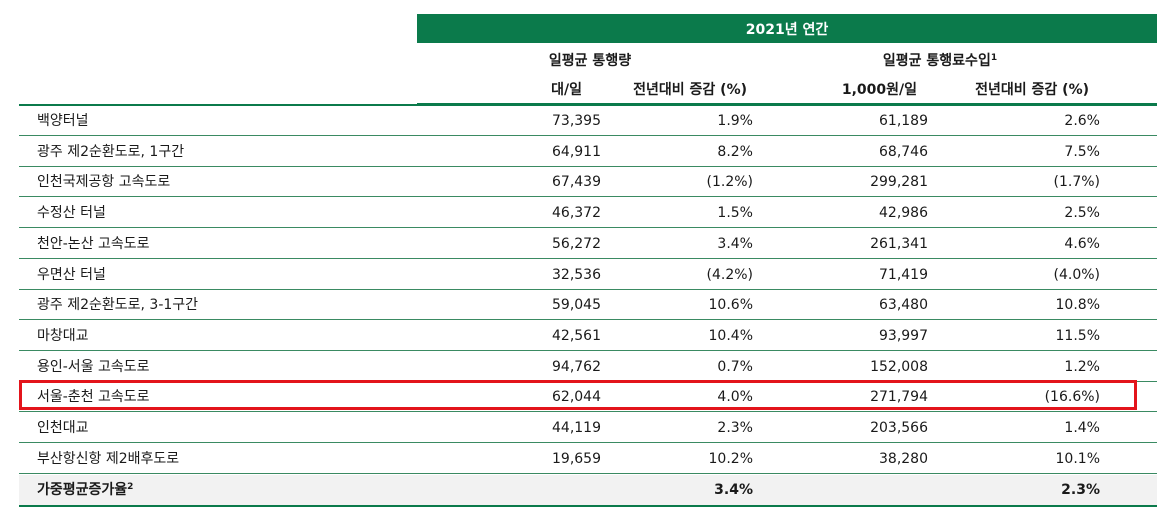  What do you see at coordinates (576, 305) in the screenshot?
I see `row-traffic: 59,045` at bounding box center [576, 305].